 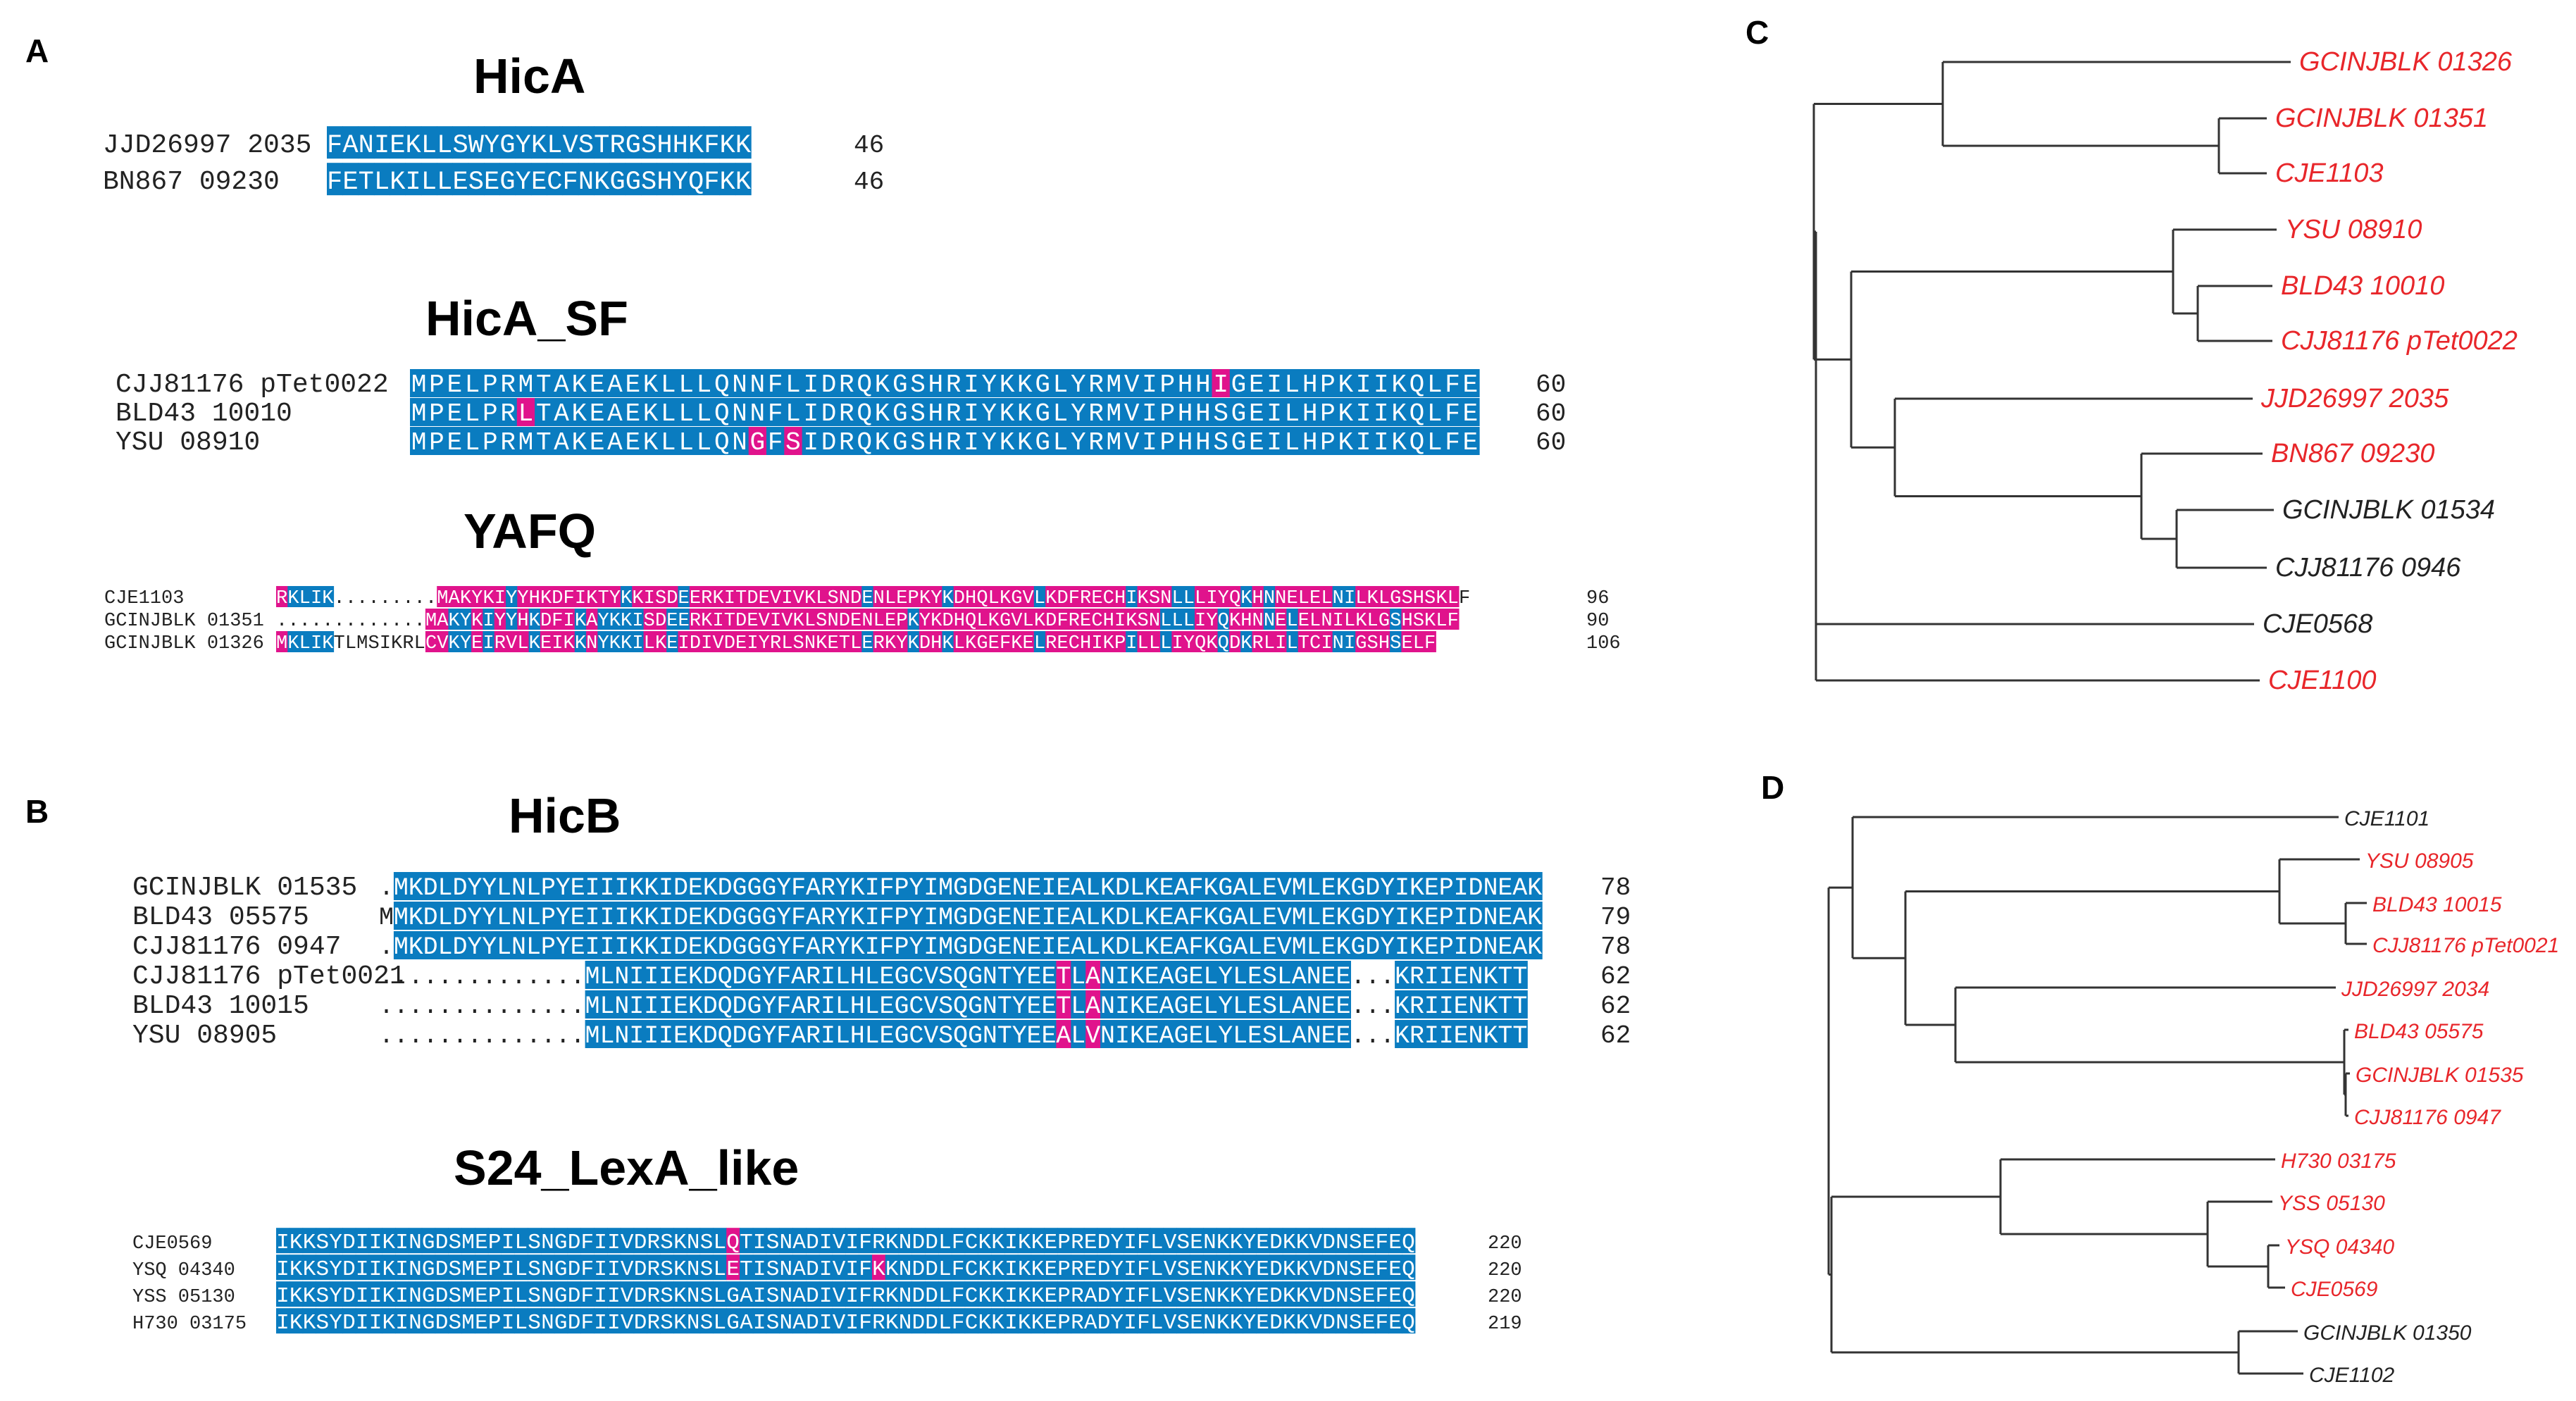 I want to click on lexa-residue: P, so click(x=1064, y=1297).